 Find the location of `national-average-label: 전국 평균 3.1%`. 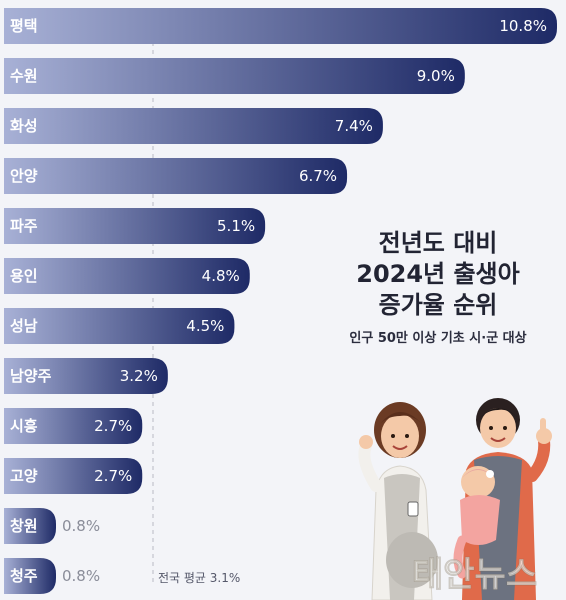

national-average-label: 전국 평균 3.1% is located at coordinates (199, 578).